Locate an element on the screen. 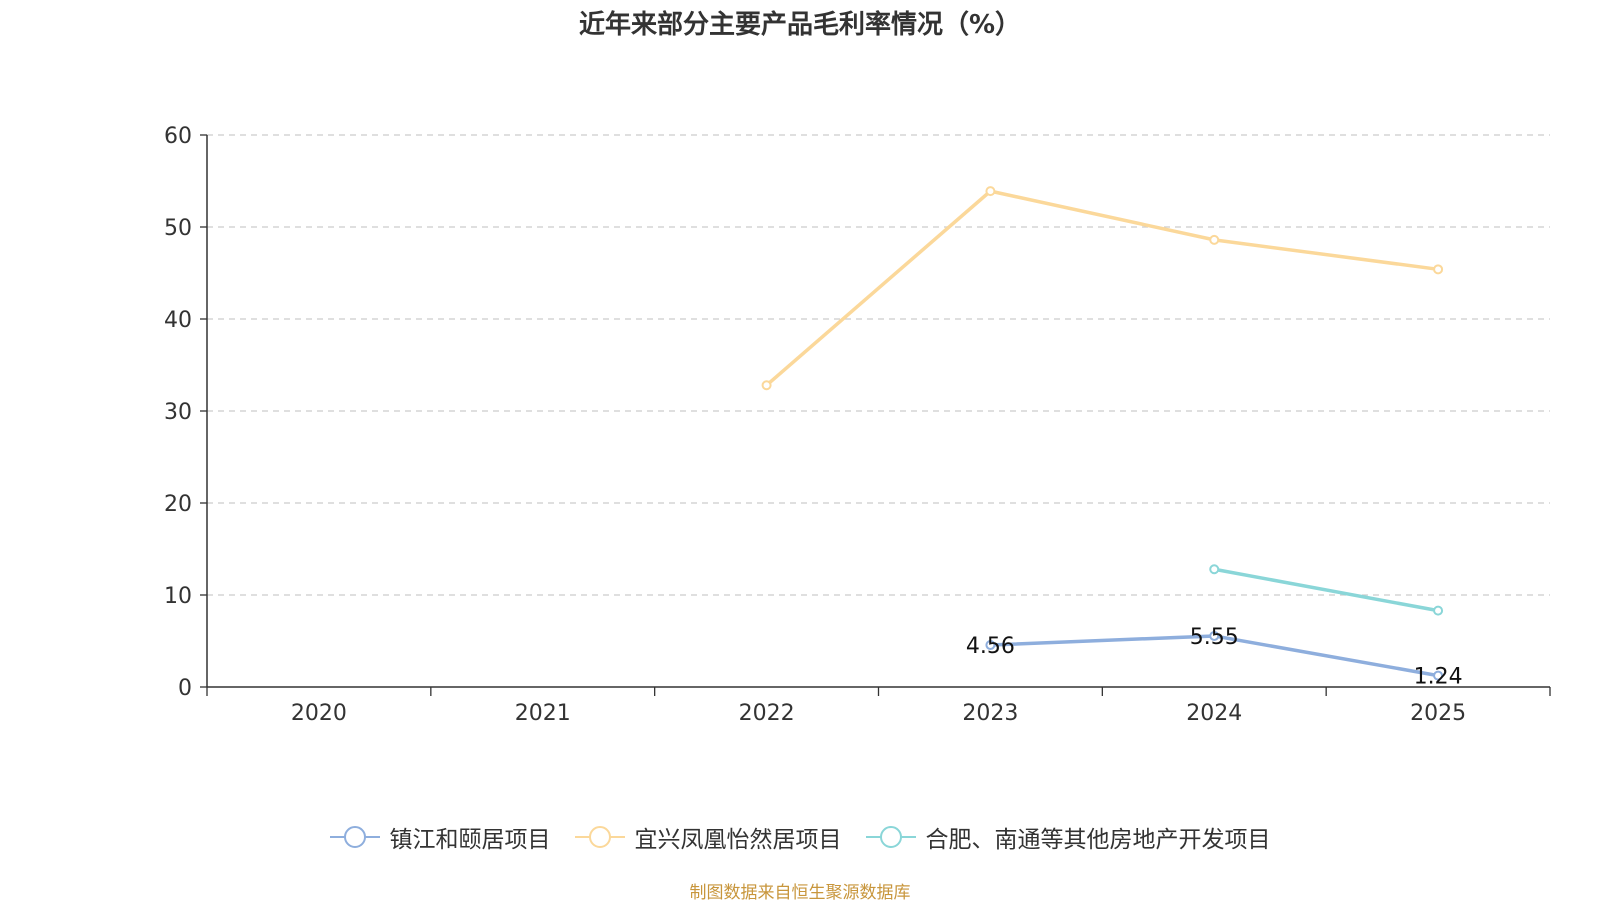  legend-item-zhenjiang: 镇江和颐居项目 is located at coordinates (440, 837).